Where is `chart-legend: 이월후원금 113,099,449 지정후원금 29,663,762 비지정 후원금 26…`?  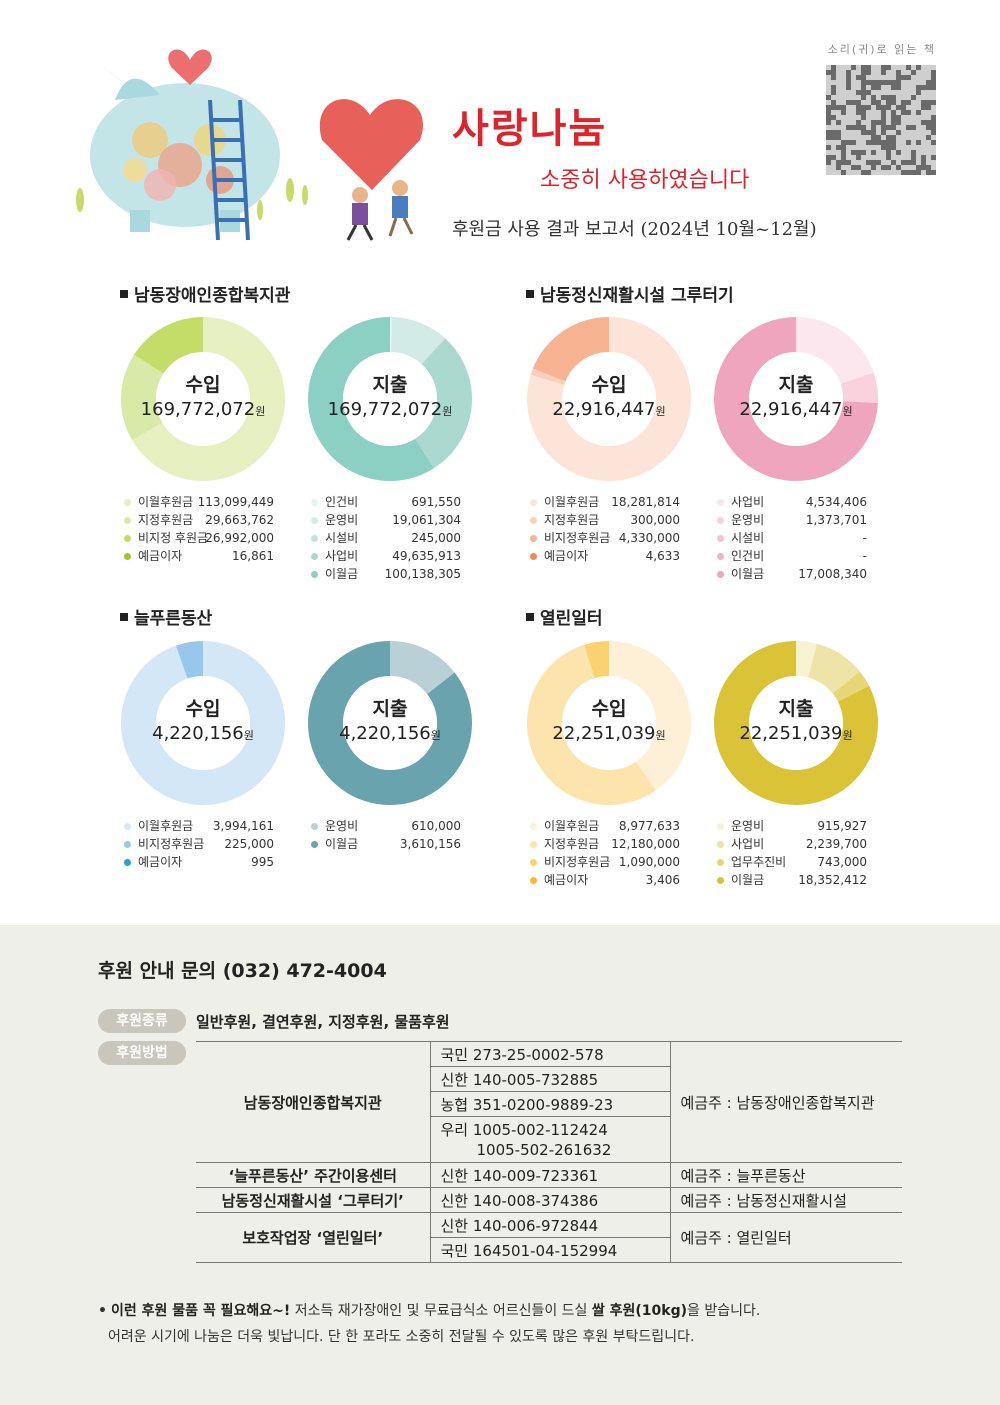
chart-legend: 이월후원금 113,099,449 지정후원금 29,663,762 비지정 후원금 26… is located at coordinates (199, 529).